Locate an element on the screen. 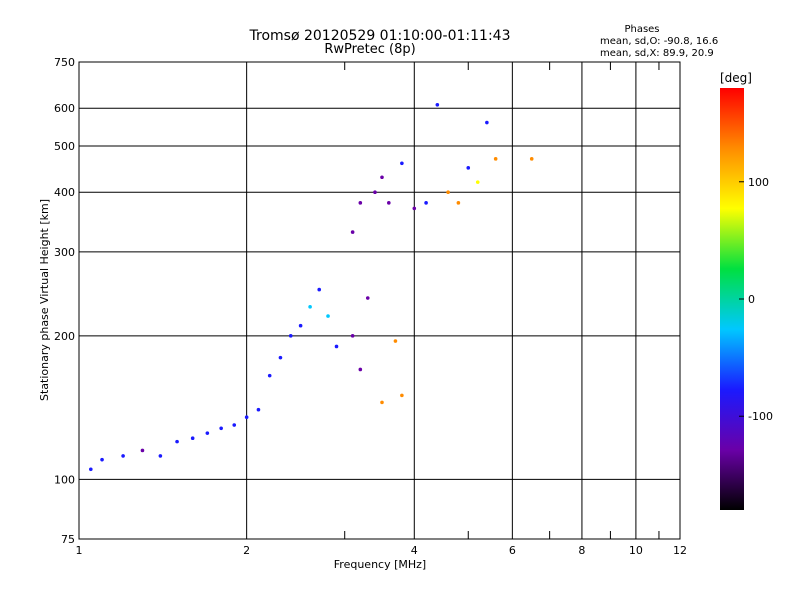  stats-line-o: mean, sd,O: -90.8, 16.6 is located at coordinates (659, 41).